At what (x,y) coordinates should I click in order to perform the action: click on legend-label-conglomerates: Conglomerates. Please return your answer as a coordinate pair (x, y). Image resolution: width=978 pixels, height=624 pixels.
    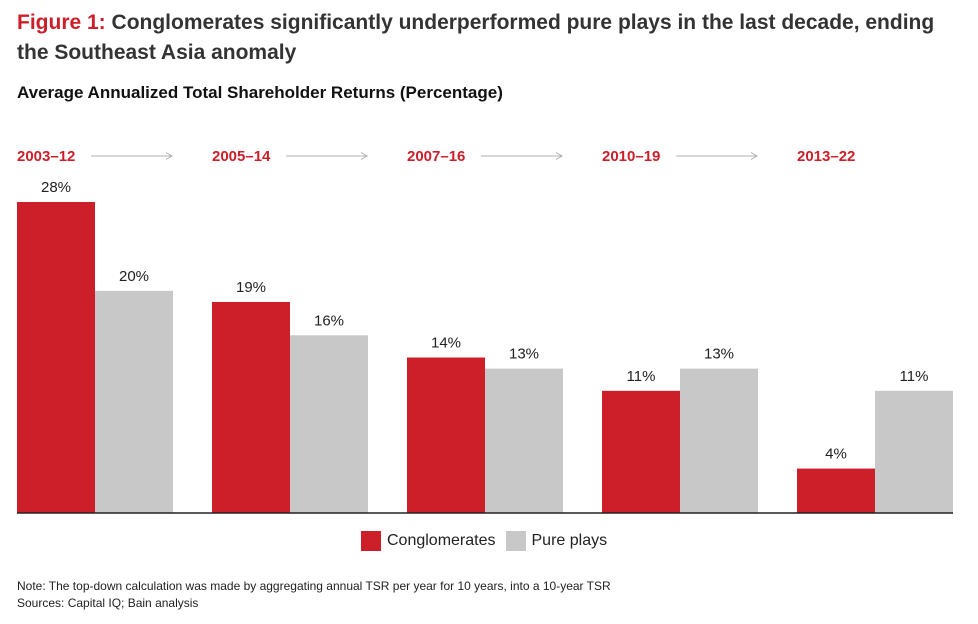
    Looking at the image, I should click on (441, 540).